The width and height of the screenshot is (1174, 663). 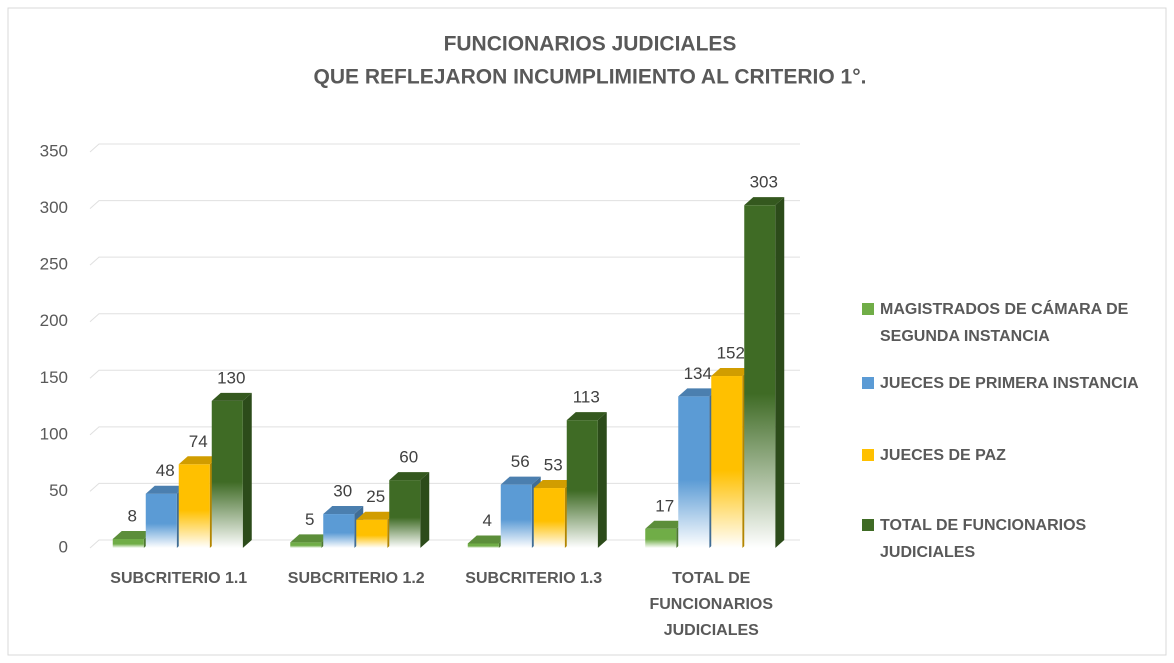 What do you see at coordinates (58, 490) in the screenshot?
I see `y-tick-label: 50` at bounding box center [58, 490].